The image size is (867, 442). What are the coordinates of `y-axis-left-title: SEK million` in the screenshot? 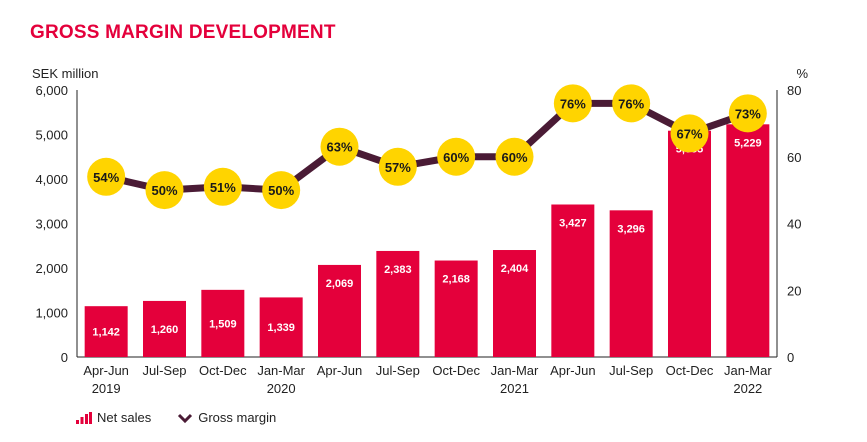 It's located at (65, 73).